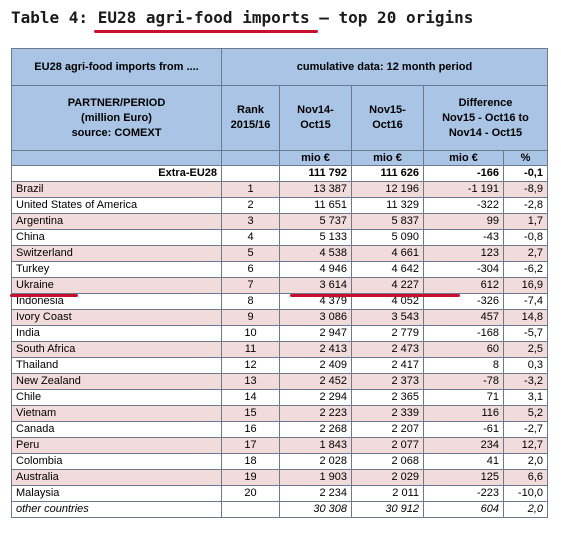  What do you see at coordinates (525, 365) in the screenshot?
I see `difference-pct: 0,3` at bounding box center [525, 365].